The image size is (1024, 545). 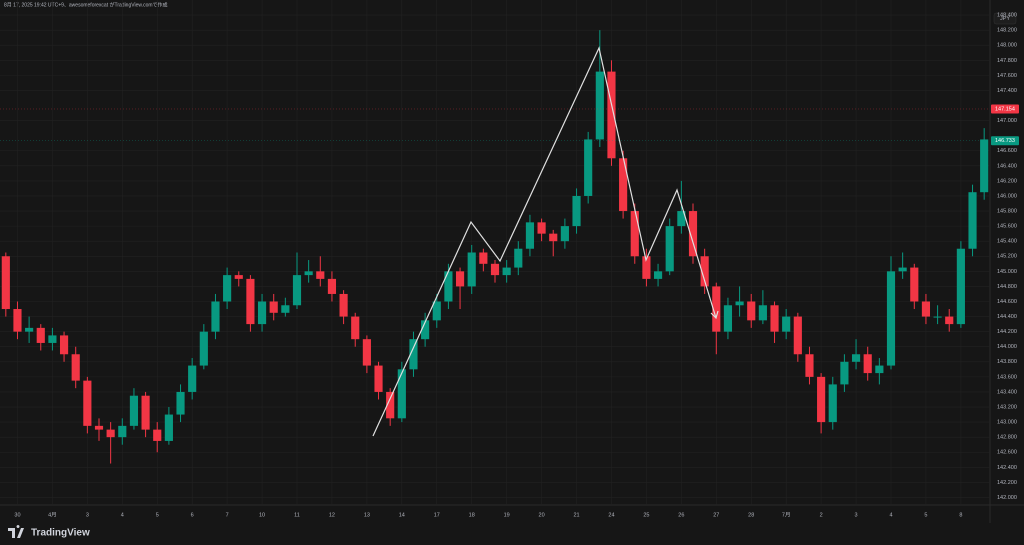 What do you see at coordinates (1007, 407) in the screenshot?
I see `y-tick-label: 143.200` at bounding box center [1007, 407].